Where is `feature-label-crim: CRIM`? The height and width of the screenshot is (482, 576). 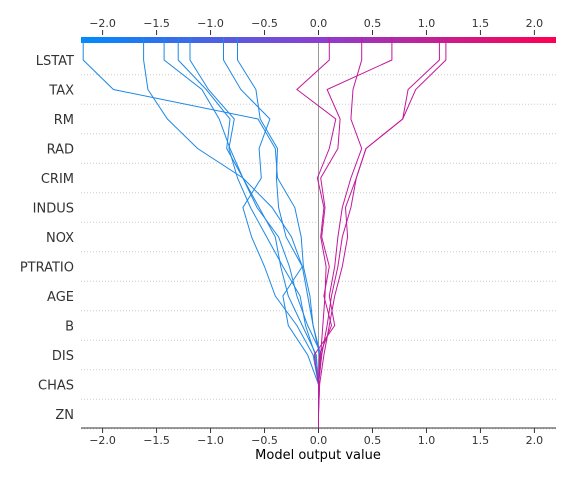
feature-label-crim: CRIM is located at coordinates (57, 179).